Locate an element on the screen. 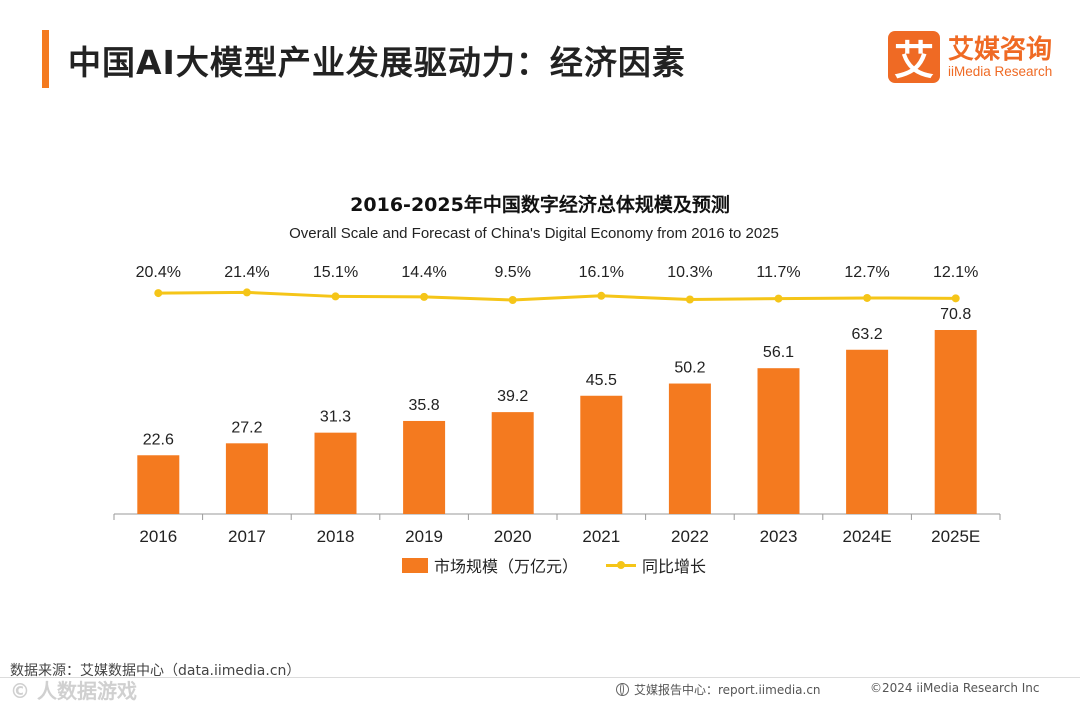 This screenshot has width=1080, height=704. x-tick-label: 2020 is located at coordinates (513, 536).